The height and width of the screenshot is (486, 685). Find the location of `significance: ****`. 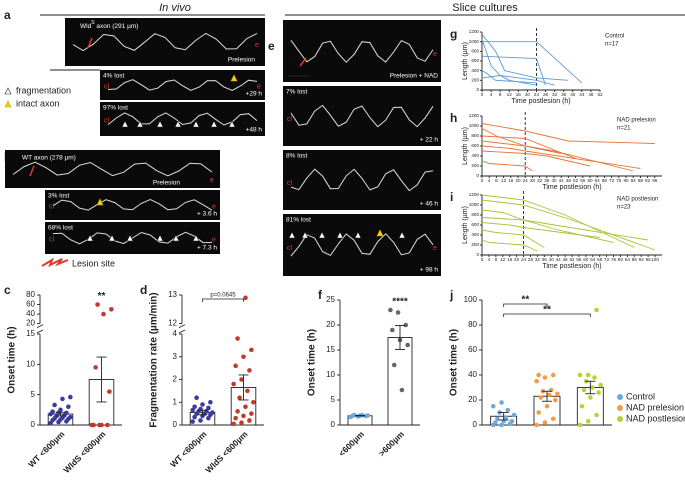

significance: **** is located at coordinates (400, 302).